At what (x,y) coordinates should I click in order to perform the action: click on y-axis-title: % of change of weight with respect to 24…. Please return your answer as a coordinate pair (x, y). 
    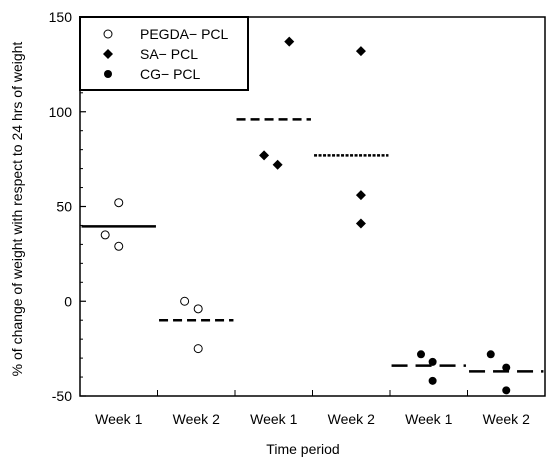
    Looking at the image, I should click on (17, 209).